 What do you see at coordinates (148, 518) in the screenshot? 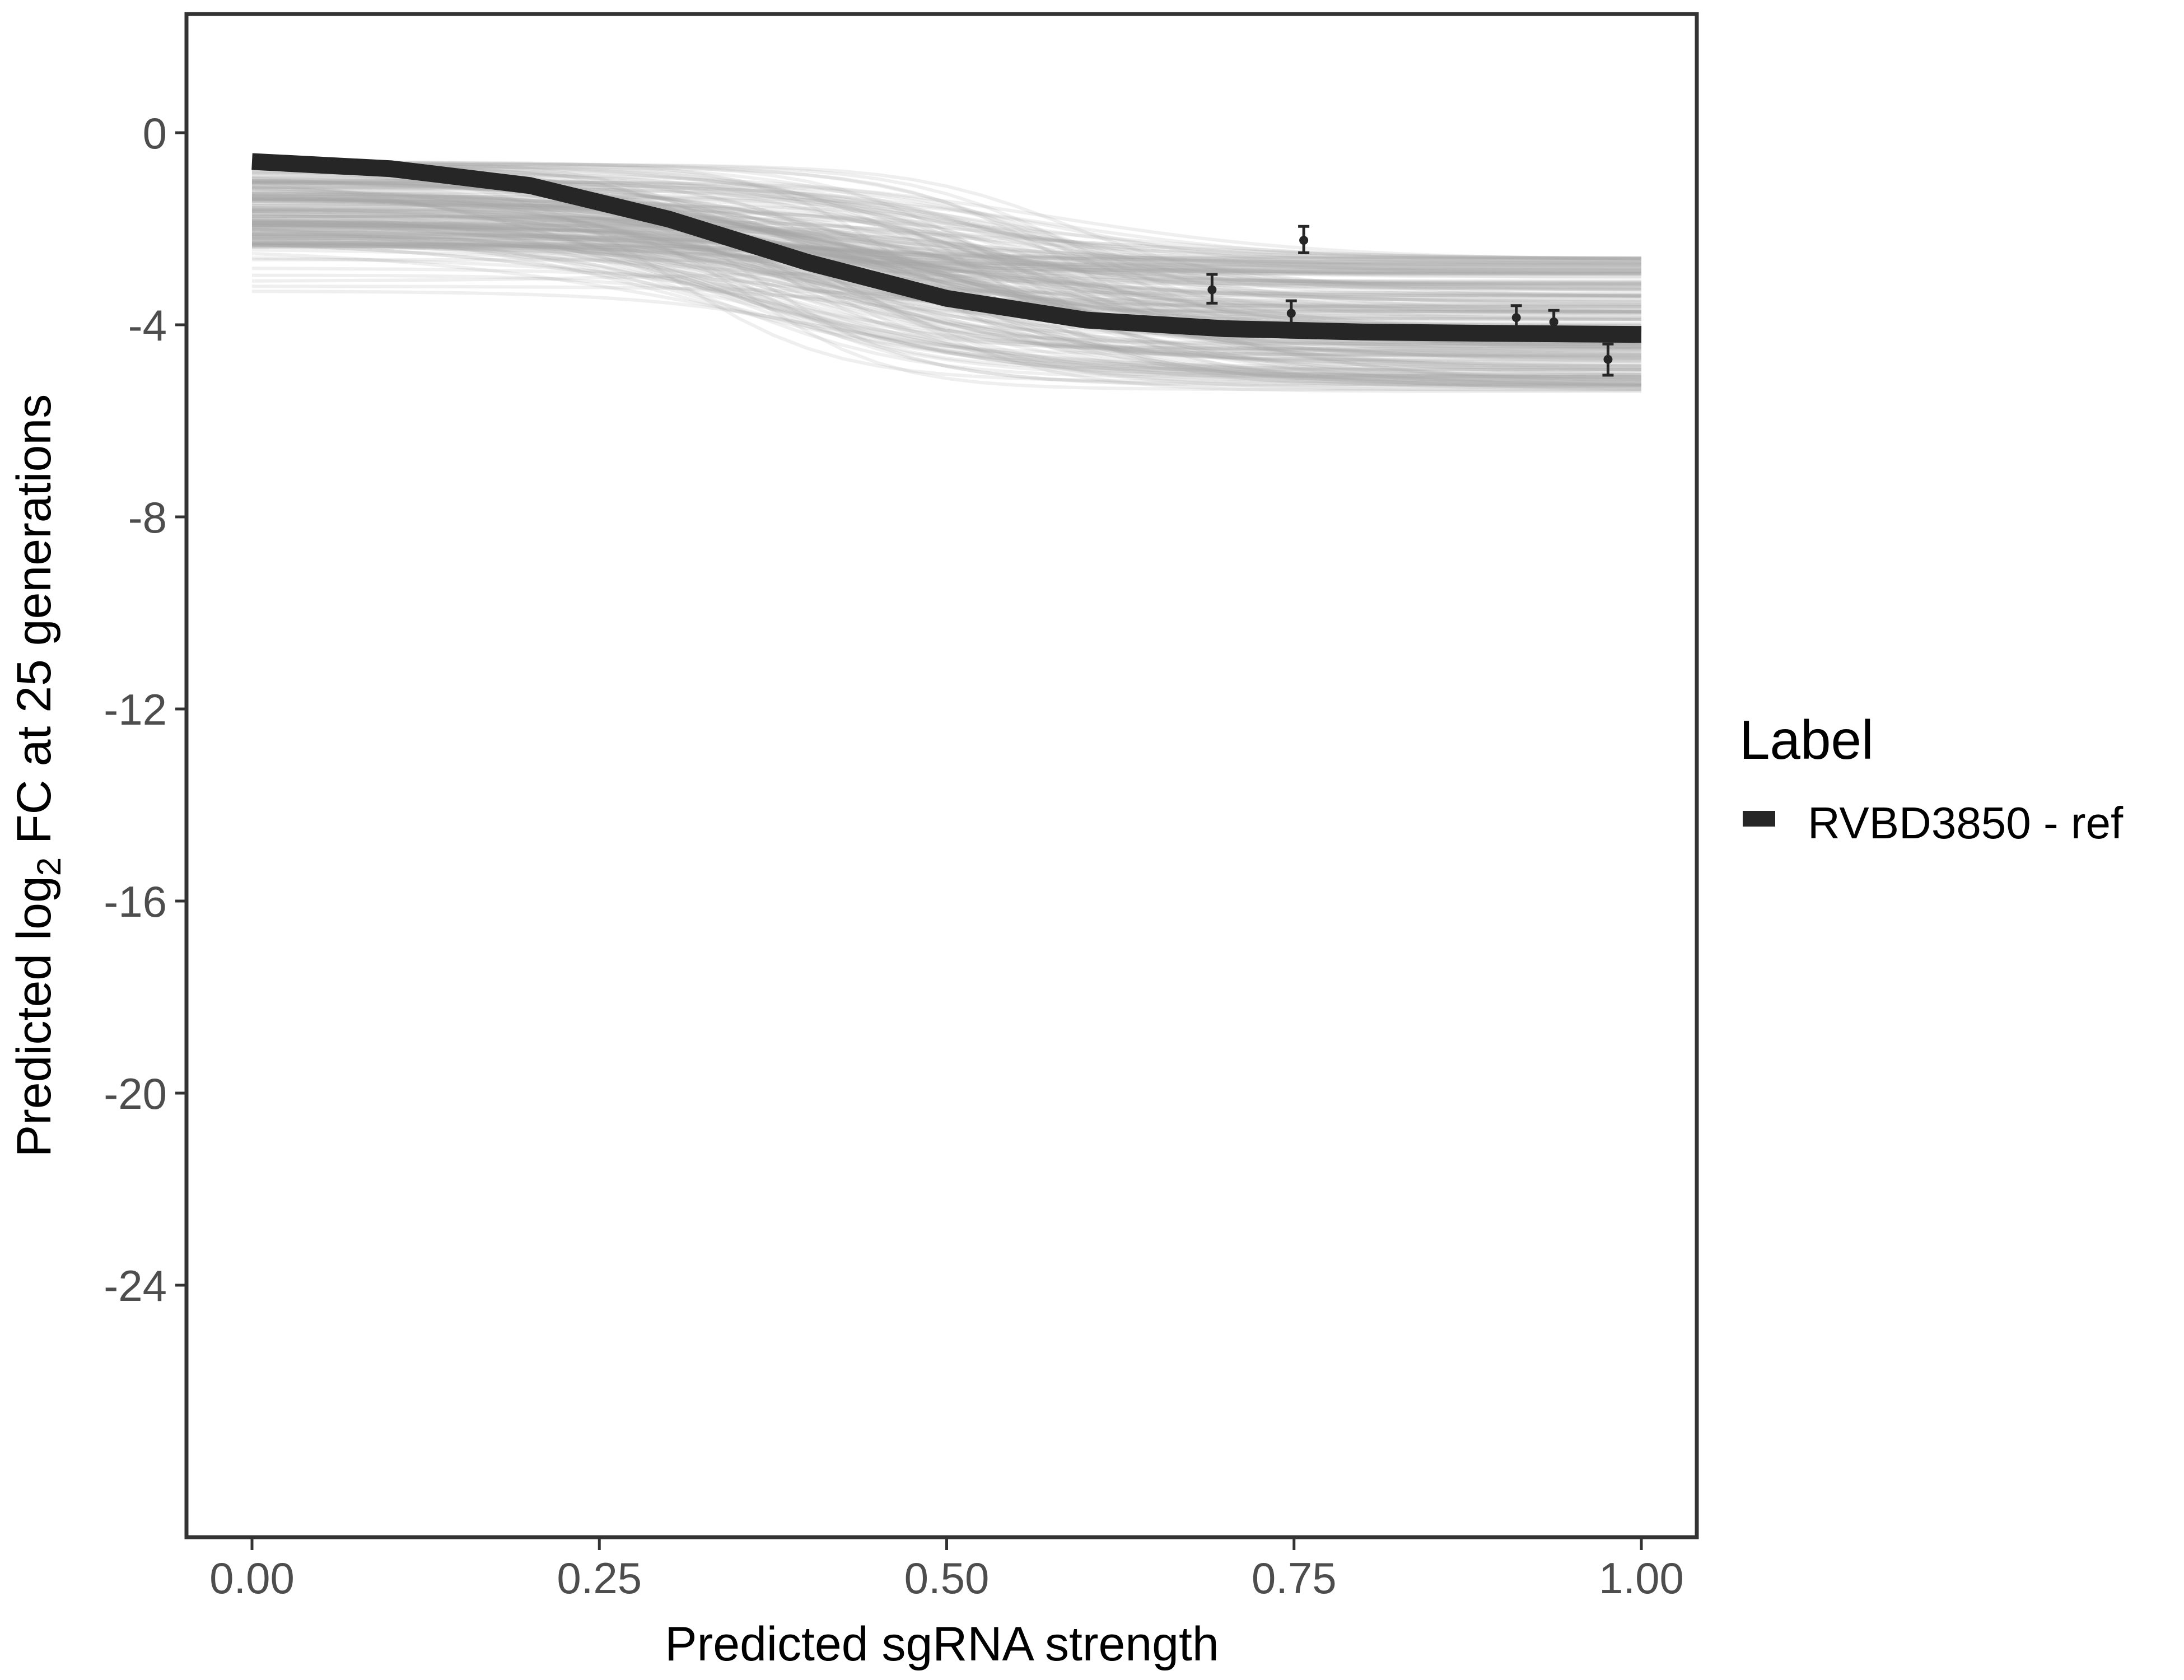
I see `y-tick-label: -8` at bounding box center [148, 518].